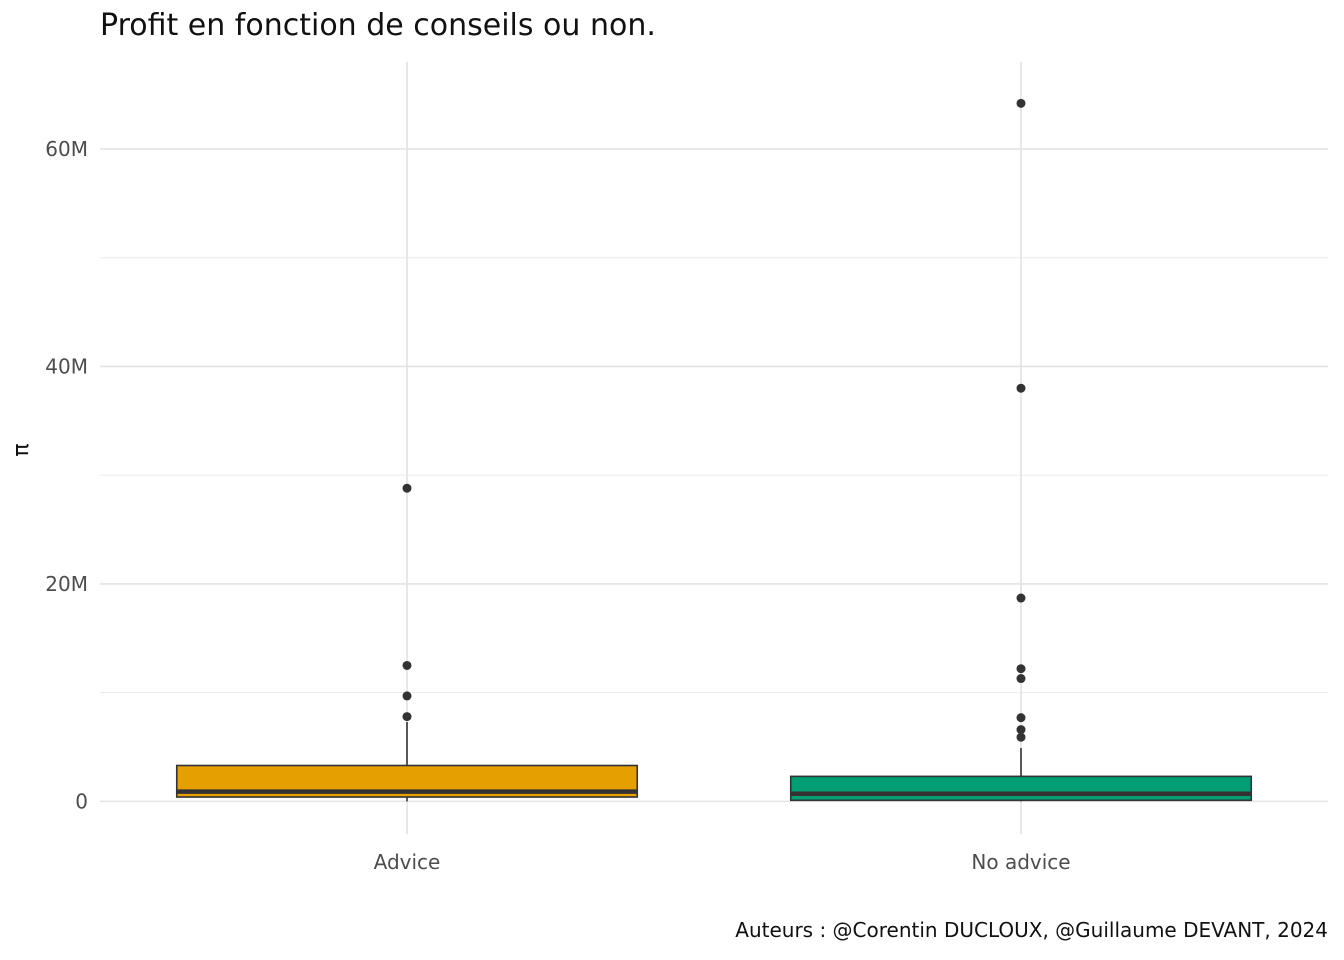 Image resolution: width=1344 pixels, height=960 pixels. Describe the element at coordinates (378, 25) in the screenshot. I see `chart-title: Profit en fonction de conseils ou non.` at that location.